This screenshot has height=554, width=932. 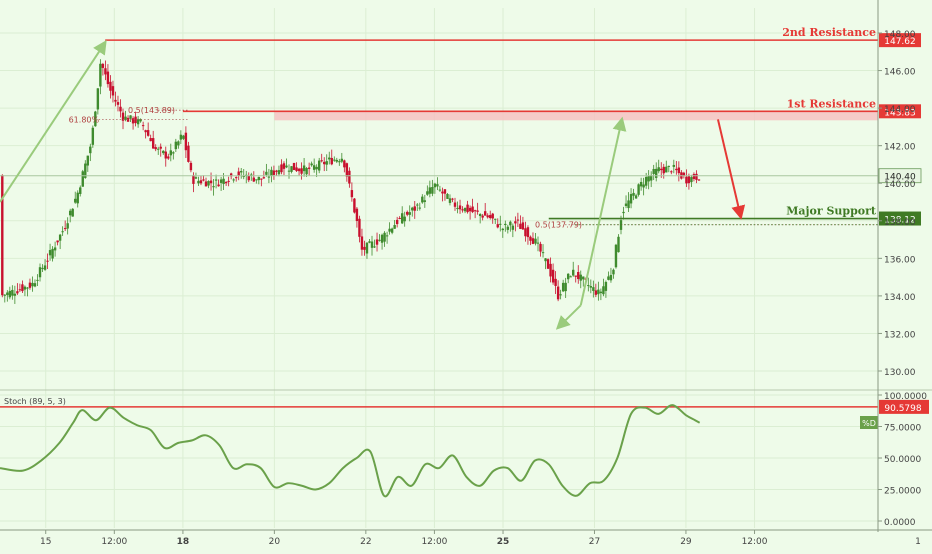 What do you see at coordinates (902, 460) in the screenshot?
I see `stoch-y-tick-label-2: 50.0000` at bounding box center [902, 460].